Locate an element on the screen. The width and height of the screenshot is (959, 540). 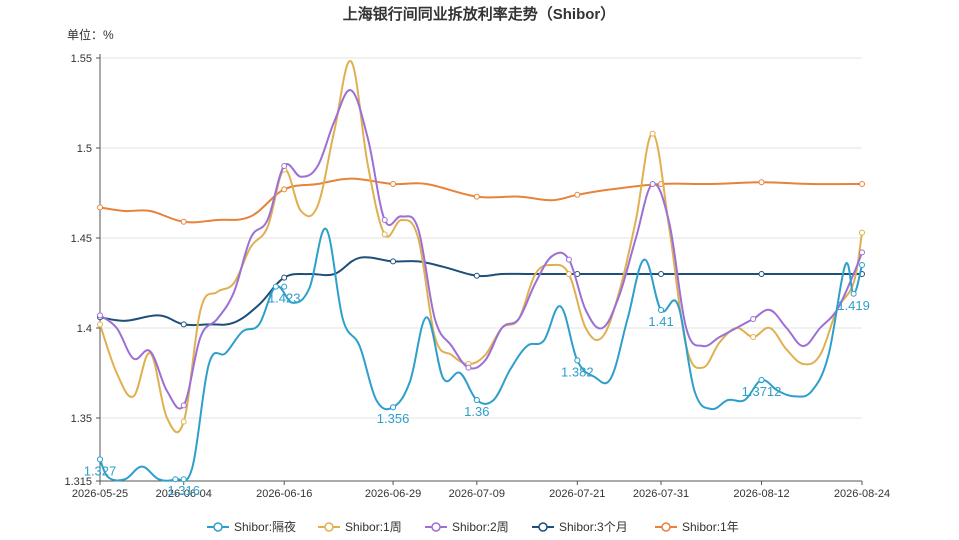
x-tick-label: 2026-08-12 is located at coordinates (761, 494).